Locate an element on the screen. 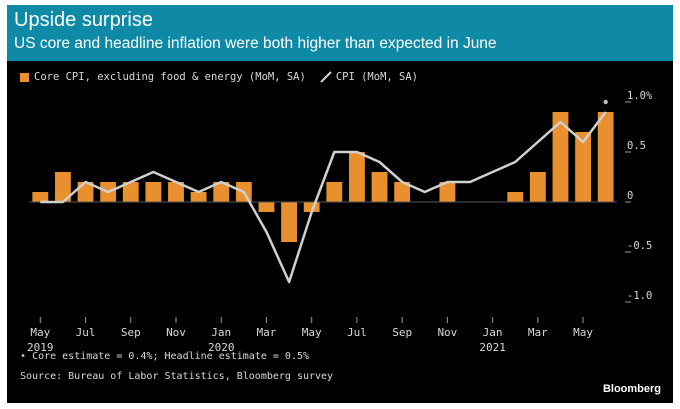 Image resolution: width=680 pixels, height=409 pixels. chart-title: Upside surprise is located at coordinates (83, 20).